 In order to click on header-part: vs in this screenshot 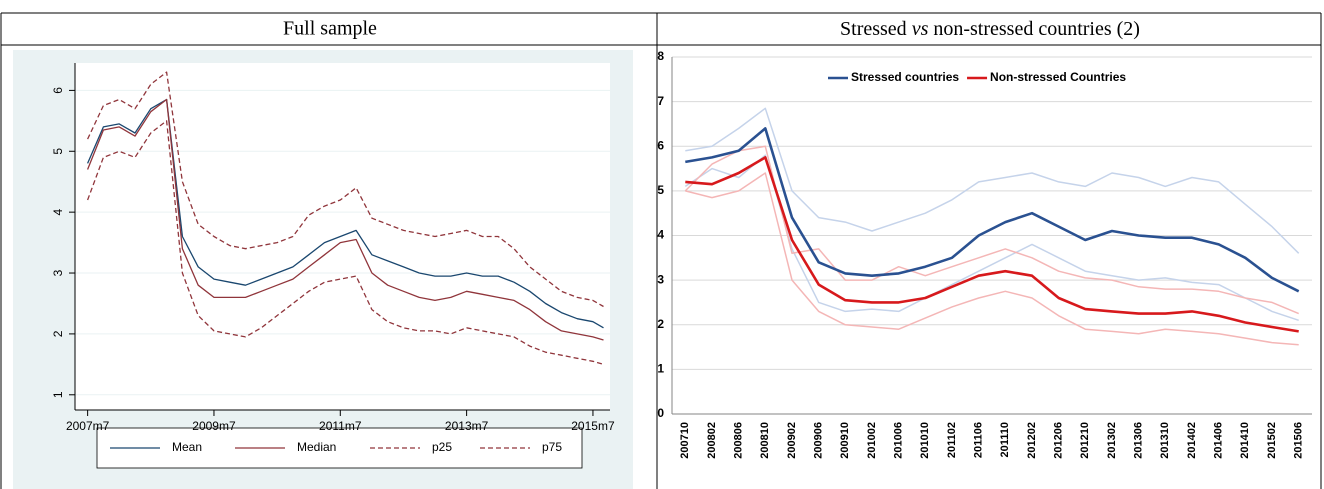, I will do `click(920, 29)`.